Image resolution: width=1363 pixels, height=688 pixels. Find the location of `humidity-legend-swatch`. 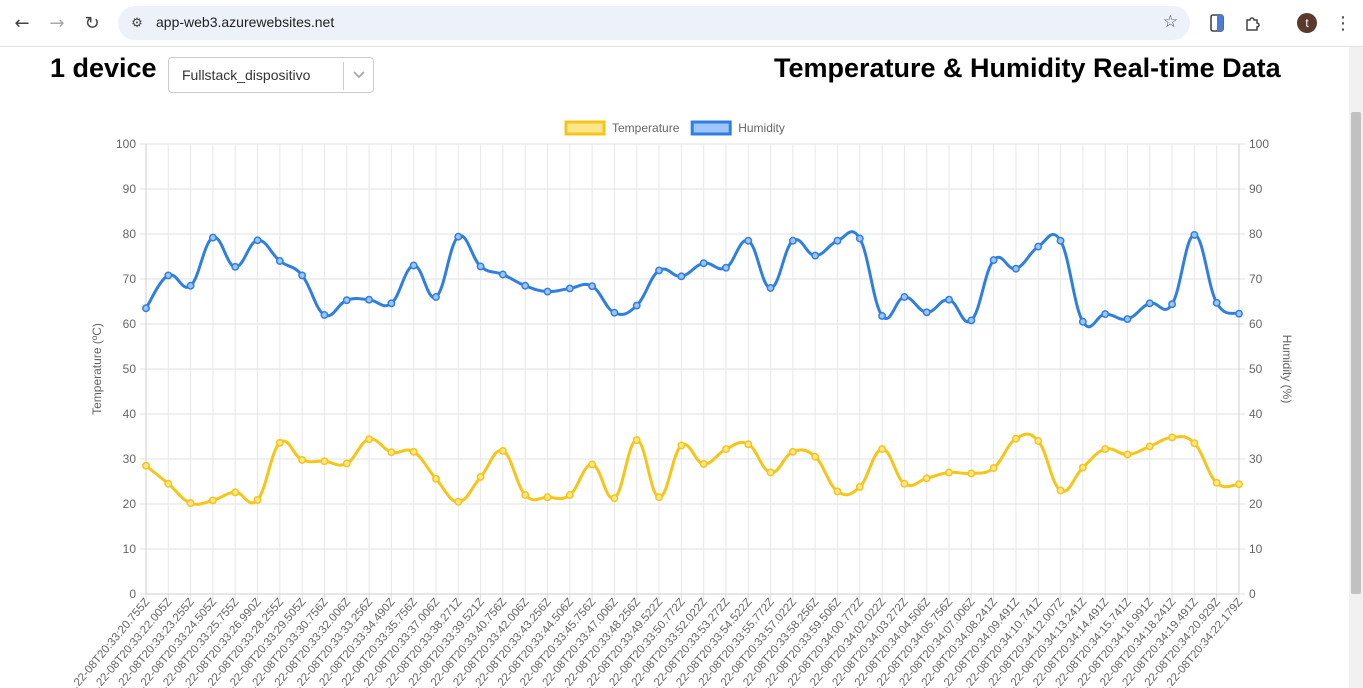

humidity-legend-swatch is located at coordinates (711, 128).